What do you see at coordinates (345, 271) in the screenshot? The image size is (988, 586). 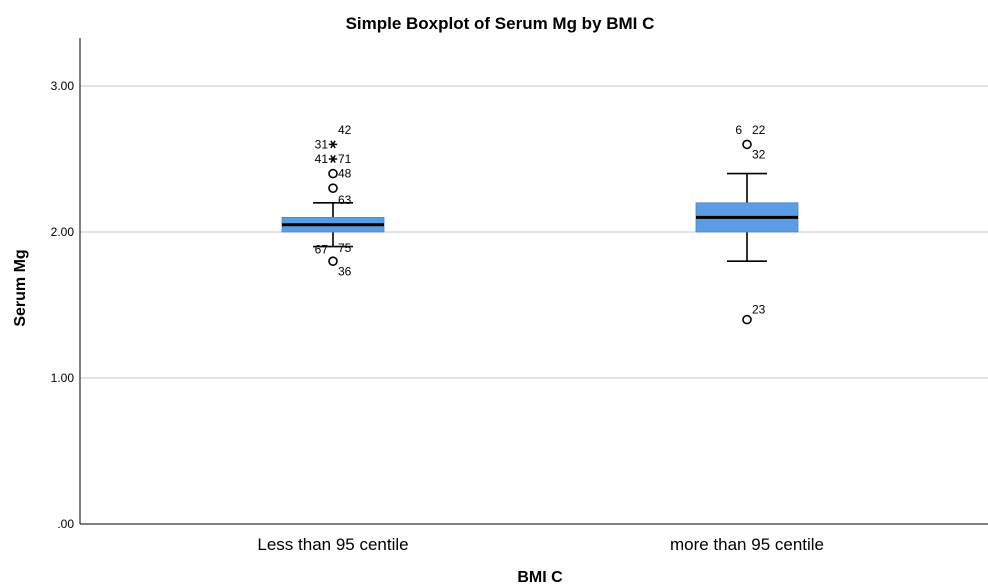 I see `outlier-case-label: 36` at bounding box center [345, 271].